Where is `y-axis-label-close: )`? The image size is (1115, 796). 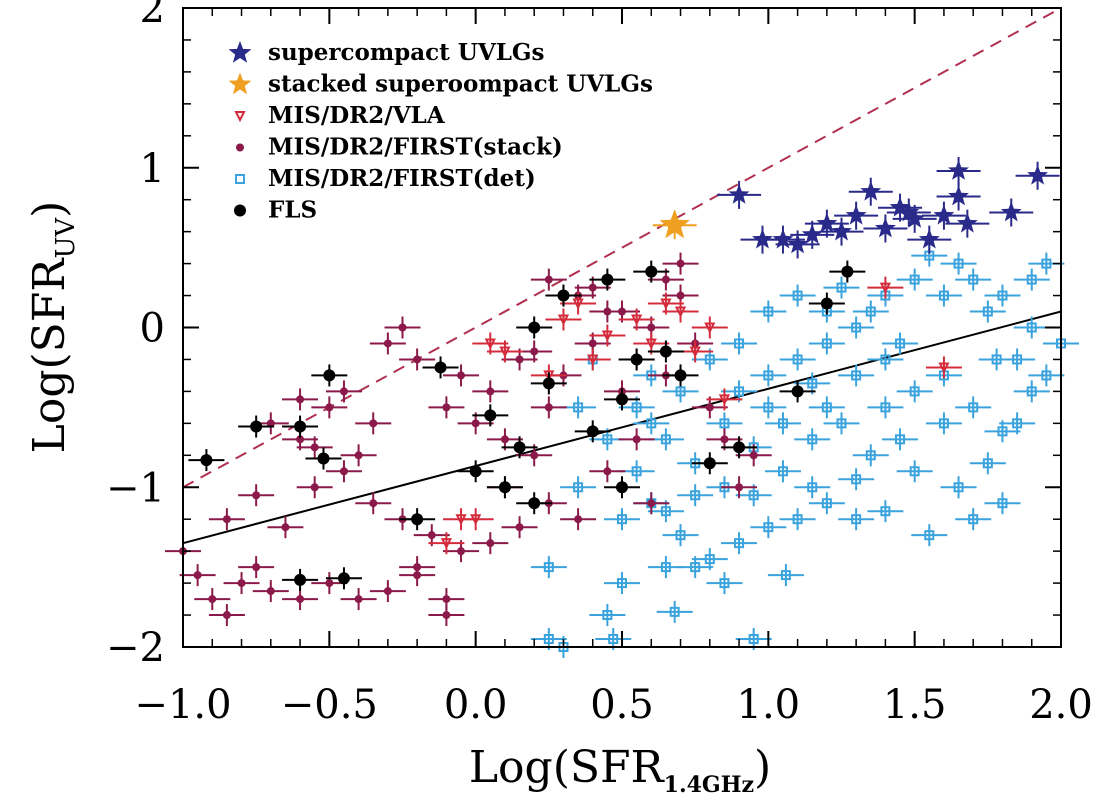 y-axis-label-close: ) is located at coordinates (49, 209).